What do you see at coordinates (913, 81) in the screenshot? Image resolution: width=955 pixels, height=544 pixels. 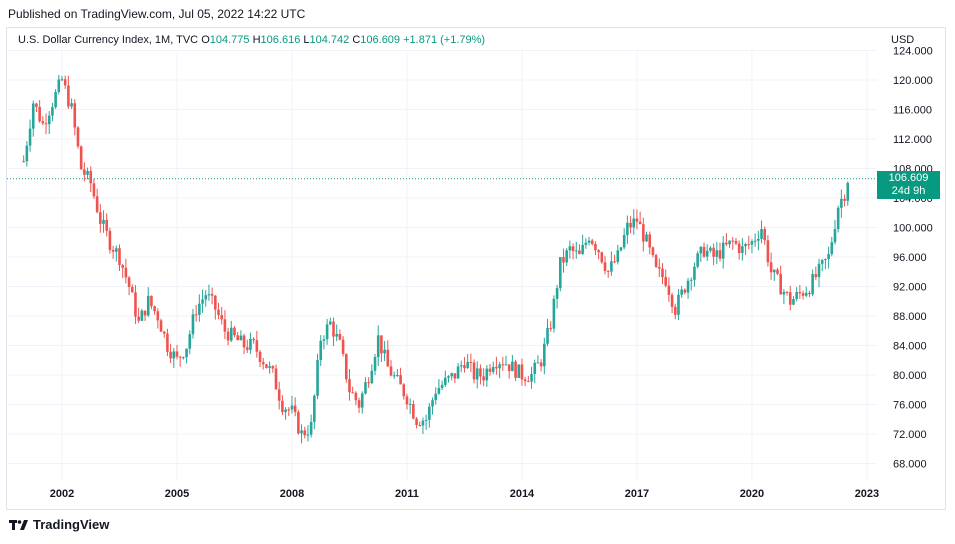 I see `y-tick-label: 120.000` at bounding box center [913, 81].